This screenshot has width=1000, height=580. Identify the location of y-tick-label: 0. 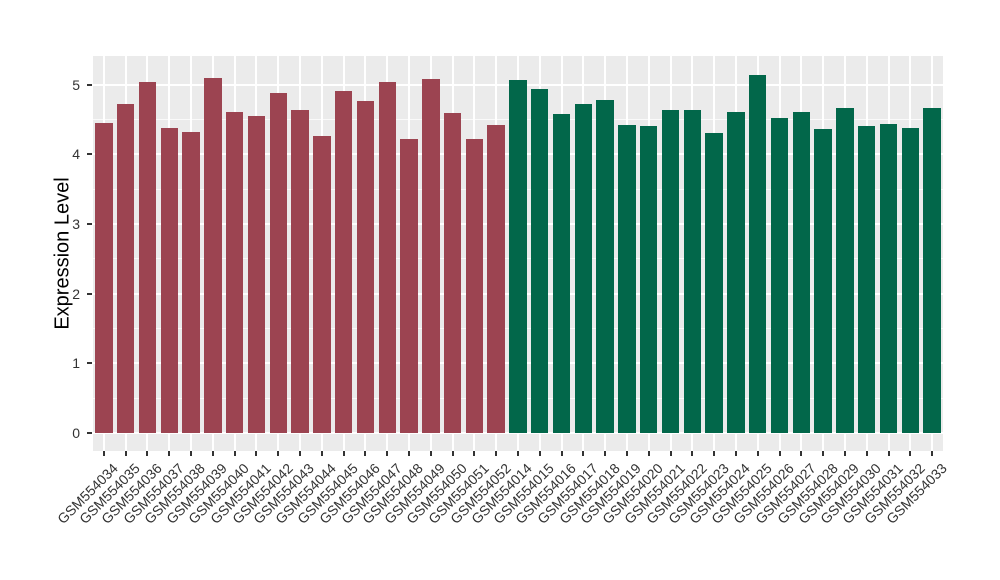
(76, 433).